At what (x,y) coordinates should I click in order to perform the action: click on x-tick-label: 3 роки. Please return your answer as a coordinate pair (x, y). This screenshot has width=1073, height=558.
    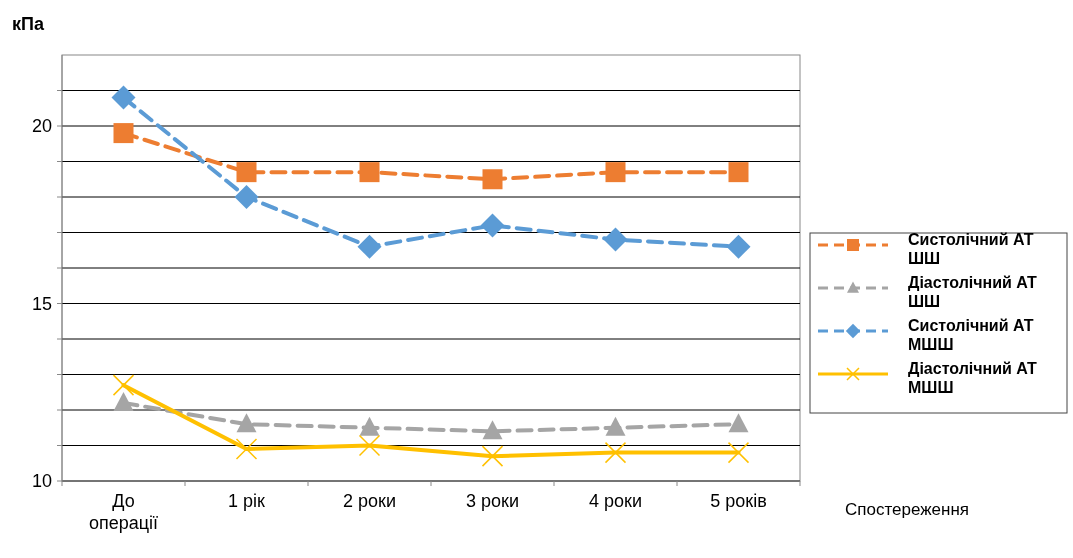
    Looking at the image, I should click on (492, 501).